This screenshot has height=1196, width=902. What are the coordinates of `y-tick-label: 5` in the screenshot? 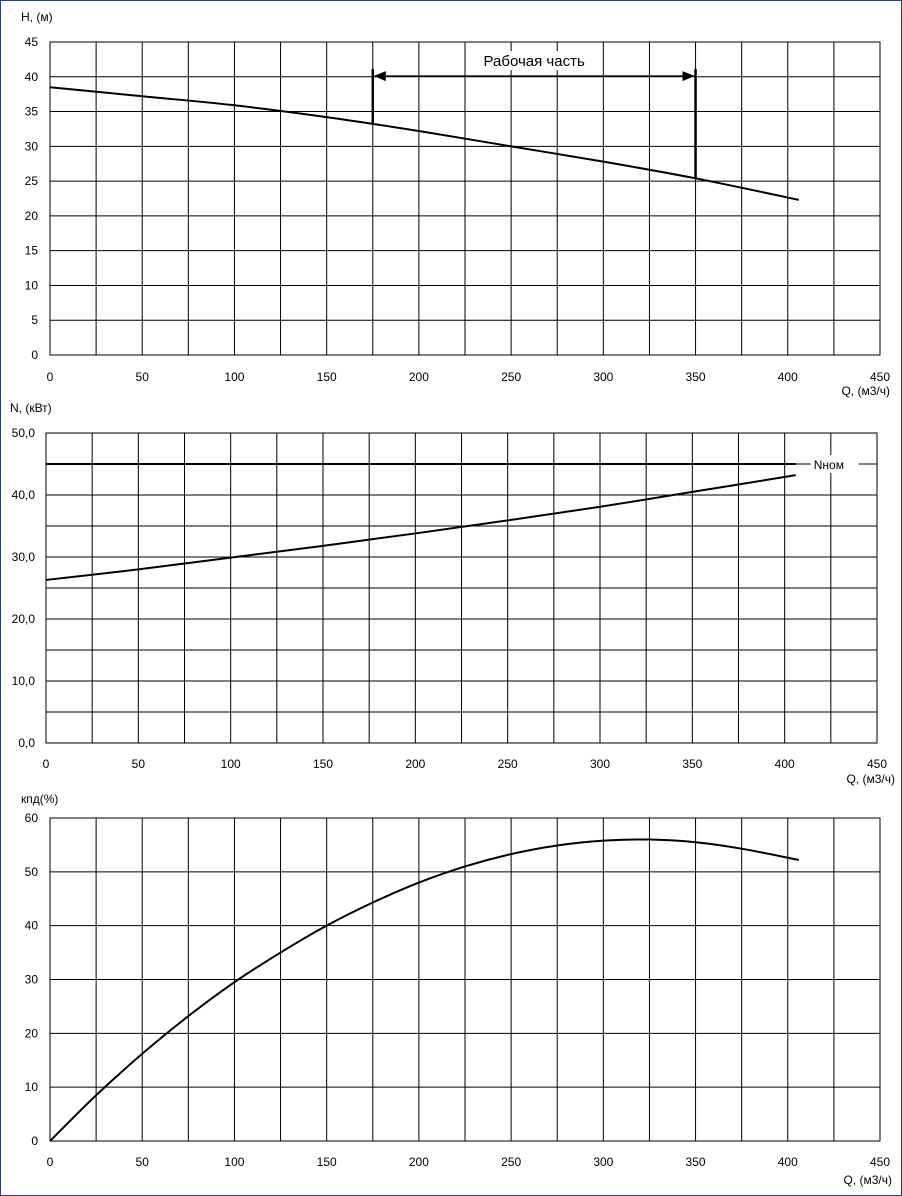 It's located at (34, 320).